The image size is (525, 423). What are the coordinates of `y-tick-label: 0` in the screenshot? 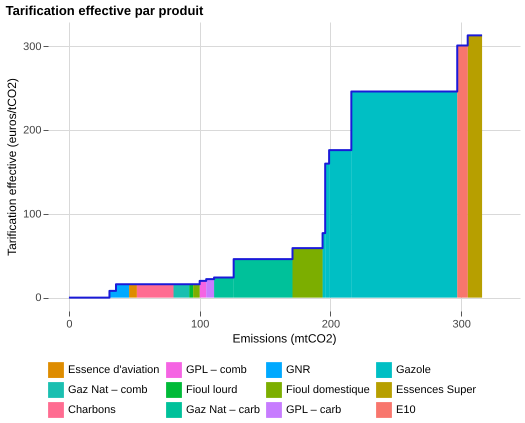 It's located at (38, 298).